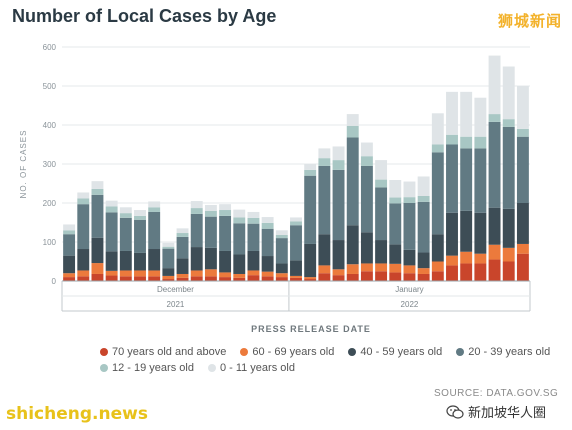  What do you see at coordinates (496, 411) in the screenshot?
I see `brand-watermark-bottom-right: 新加坡华人圈` at bounding box center [496, 411].